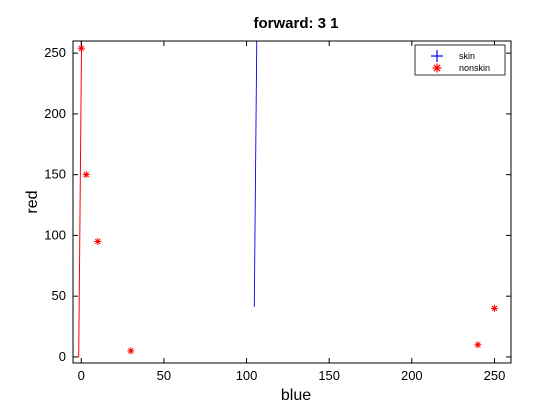  I want to click on legend-nonskin-asterisk, so click(437, 68).